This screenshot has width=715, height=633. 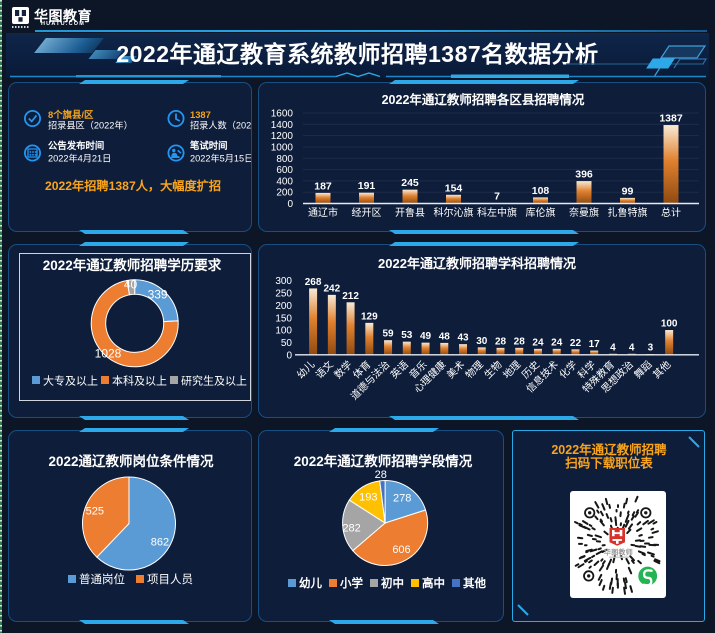 I want to click on svg-text: 282, so click(x=351, y=529).